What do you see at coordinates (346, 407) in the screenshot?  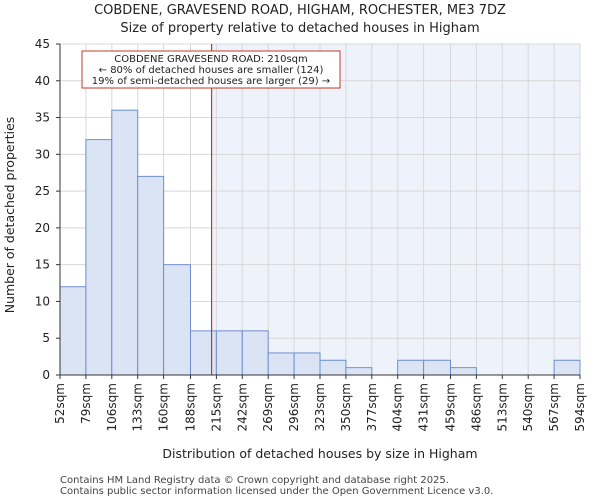 I see `x-tick-label: 350sqm` at bounding box center [346, 407].